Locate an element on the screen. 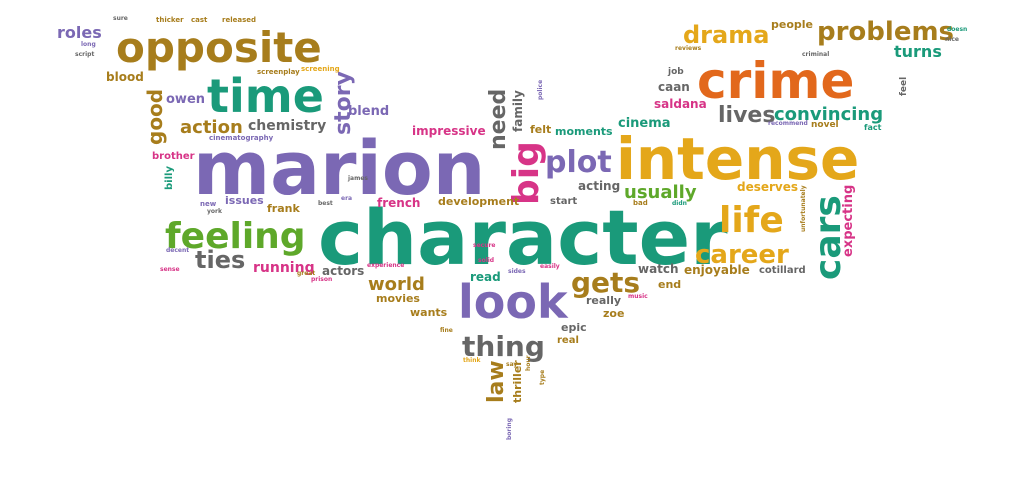 This screenshot has width=1023, height=504. word-say: say is located at coordinates (511, 364).